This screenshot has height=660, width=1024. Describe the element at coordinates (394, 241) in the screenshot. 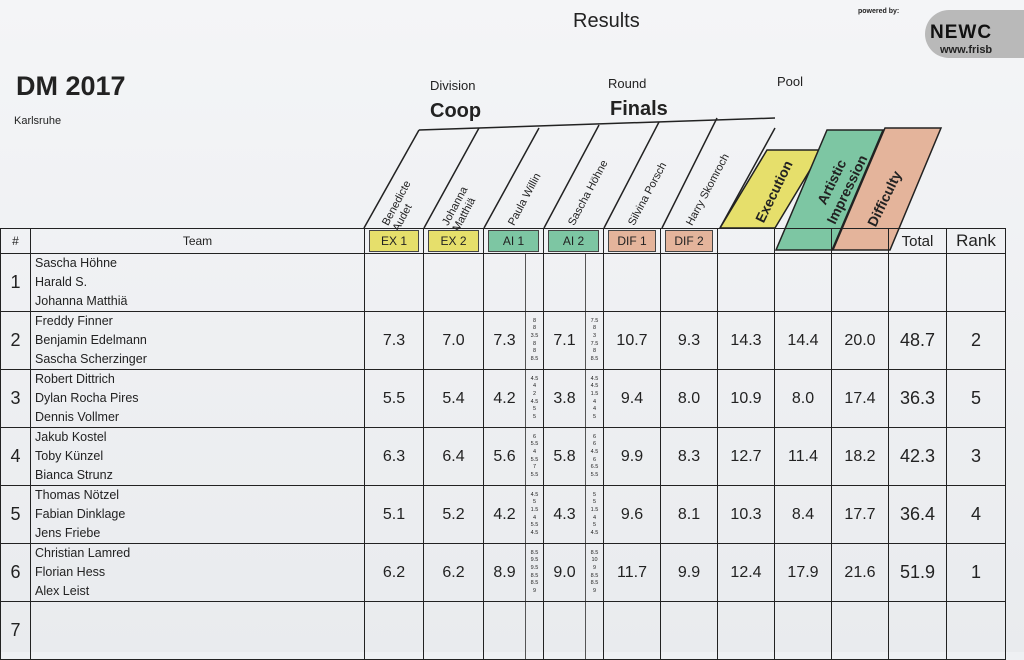

I see `ex1-label: EX 1` at that location.